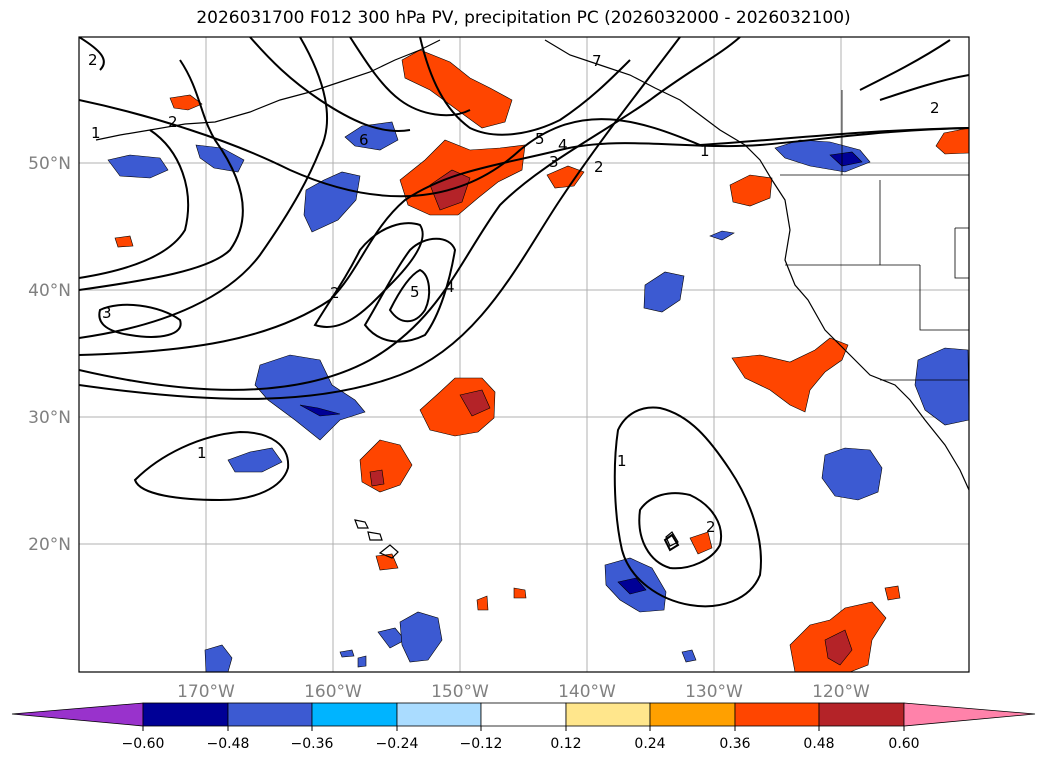  I want to click on colorbar-tick-label: −0.48, so click(228, 744).